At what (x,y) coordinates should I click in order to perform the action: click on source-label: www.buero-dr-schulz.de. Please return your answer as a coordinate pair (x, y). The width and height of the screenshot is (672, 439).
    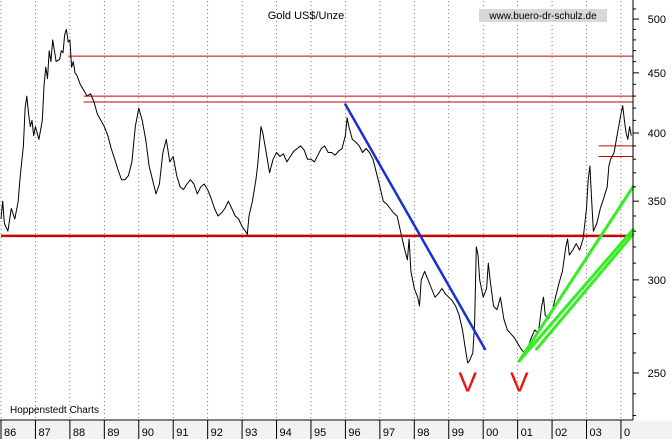
    Looking at the image, I should click on (542, 16).